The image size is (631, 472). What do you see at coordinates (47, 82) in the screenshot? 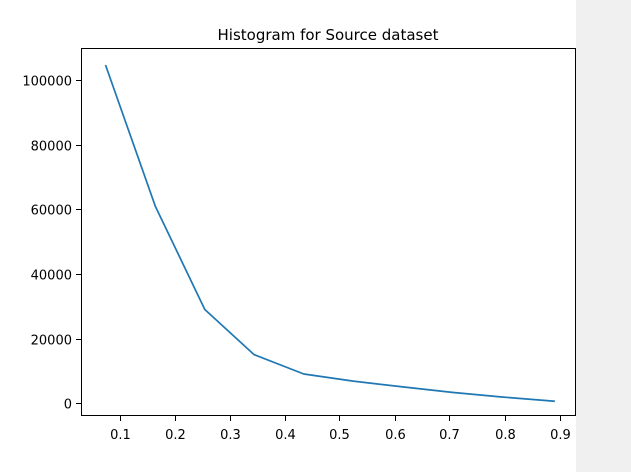
I see `y-tick-label: 100000` at bounding box center [47, 82].